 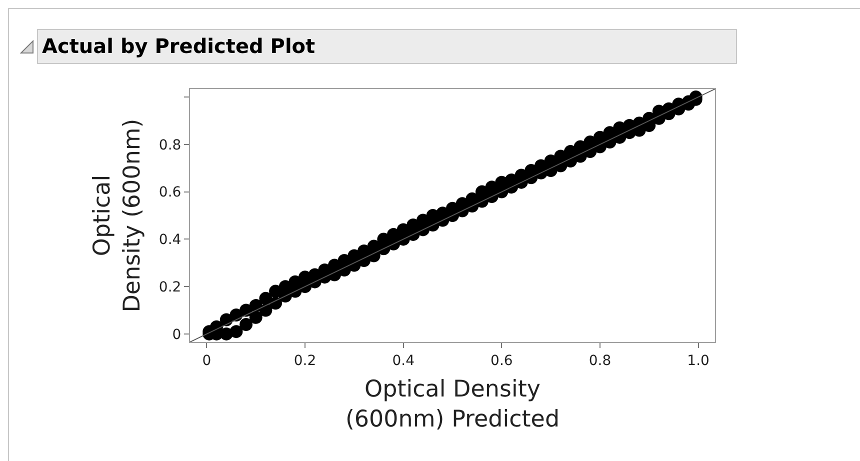 What do you see at coordinates (698, 360) in the screenshot?
I see `x-tick-label: 1.0` at bounding box center [698, 360].